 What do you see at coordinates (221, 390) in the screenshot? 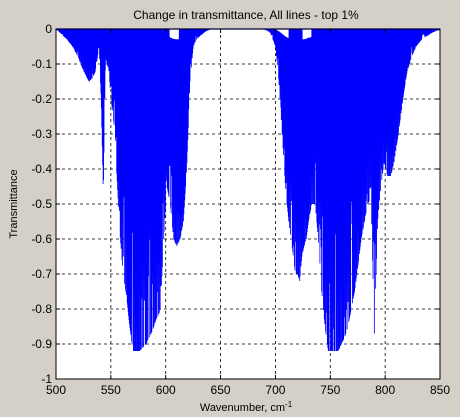
I see `x-tick-label: 650` at bounding box center [221, 390].